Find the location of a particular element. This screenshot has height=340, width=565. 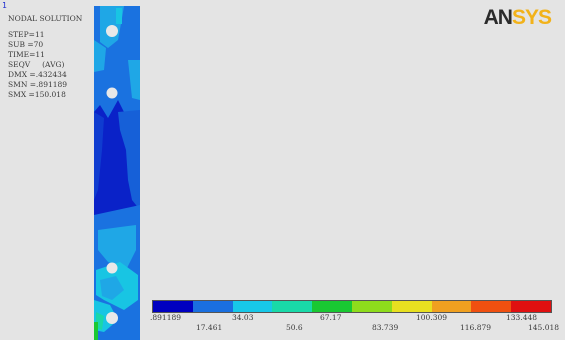

info-line-smn: SMN =.891189 is located at coordinates (38, 84).